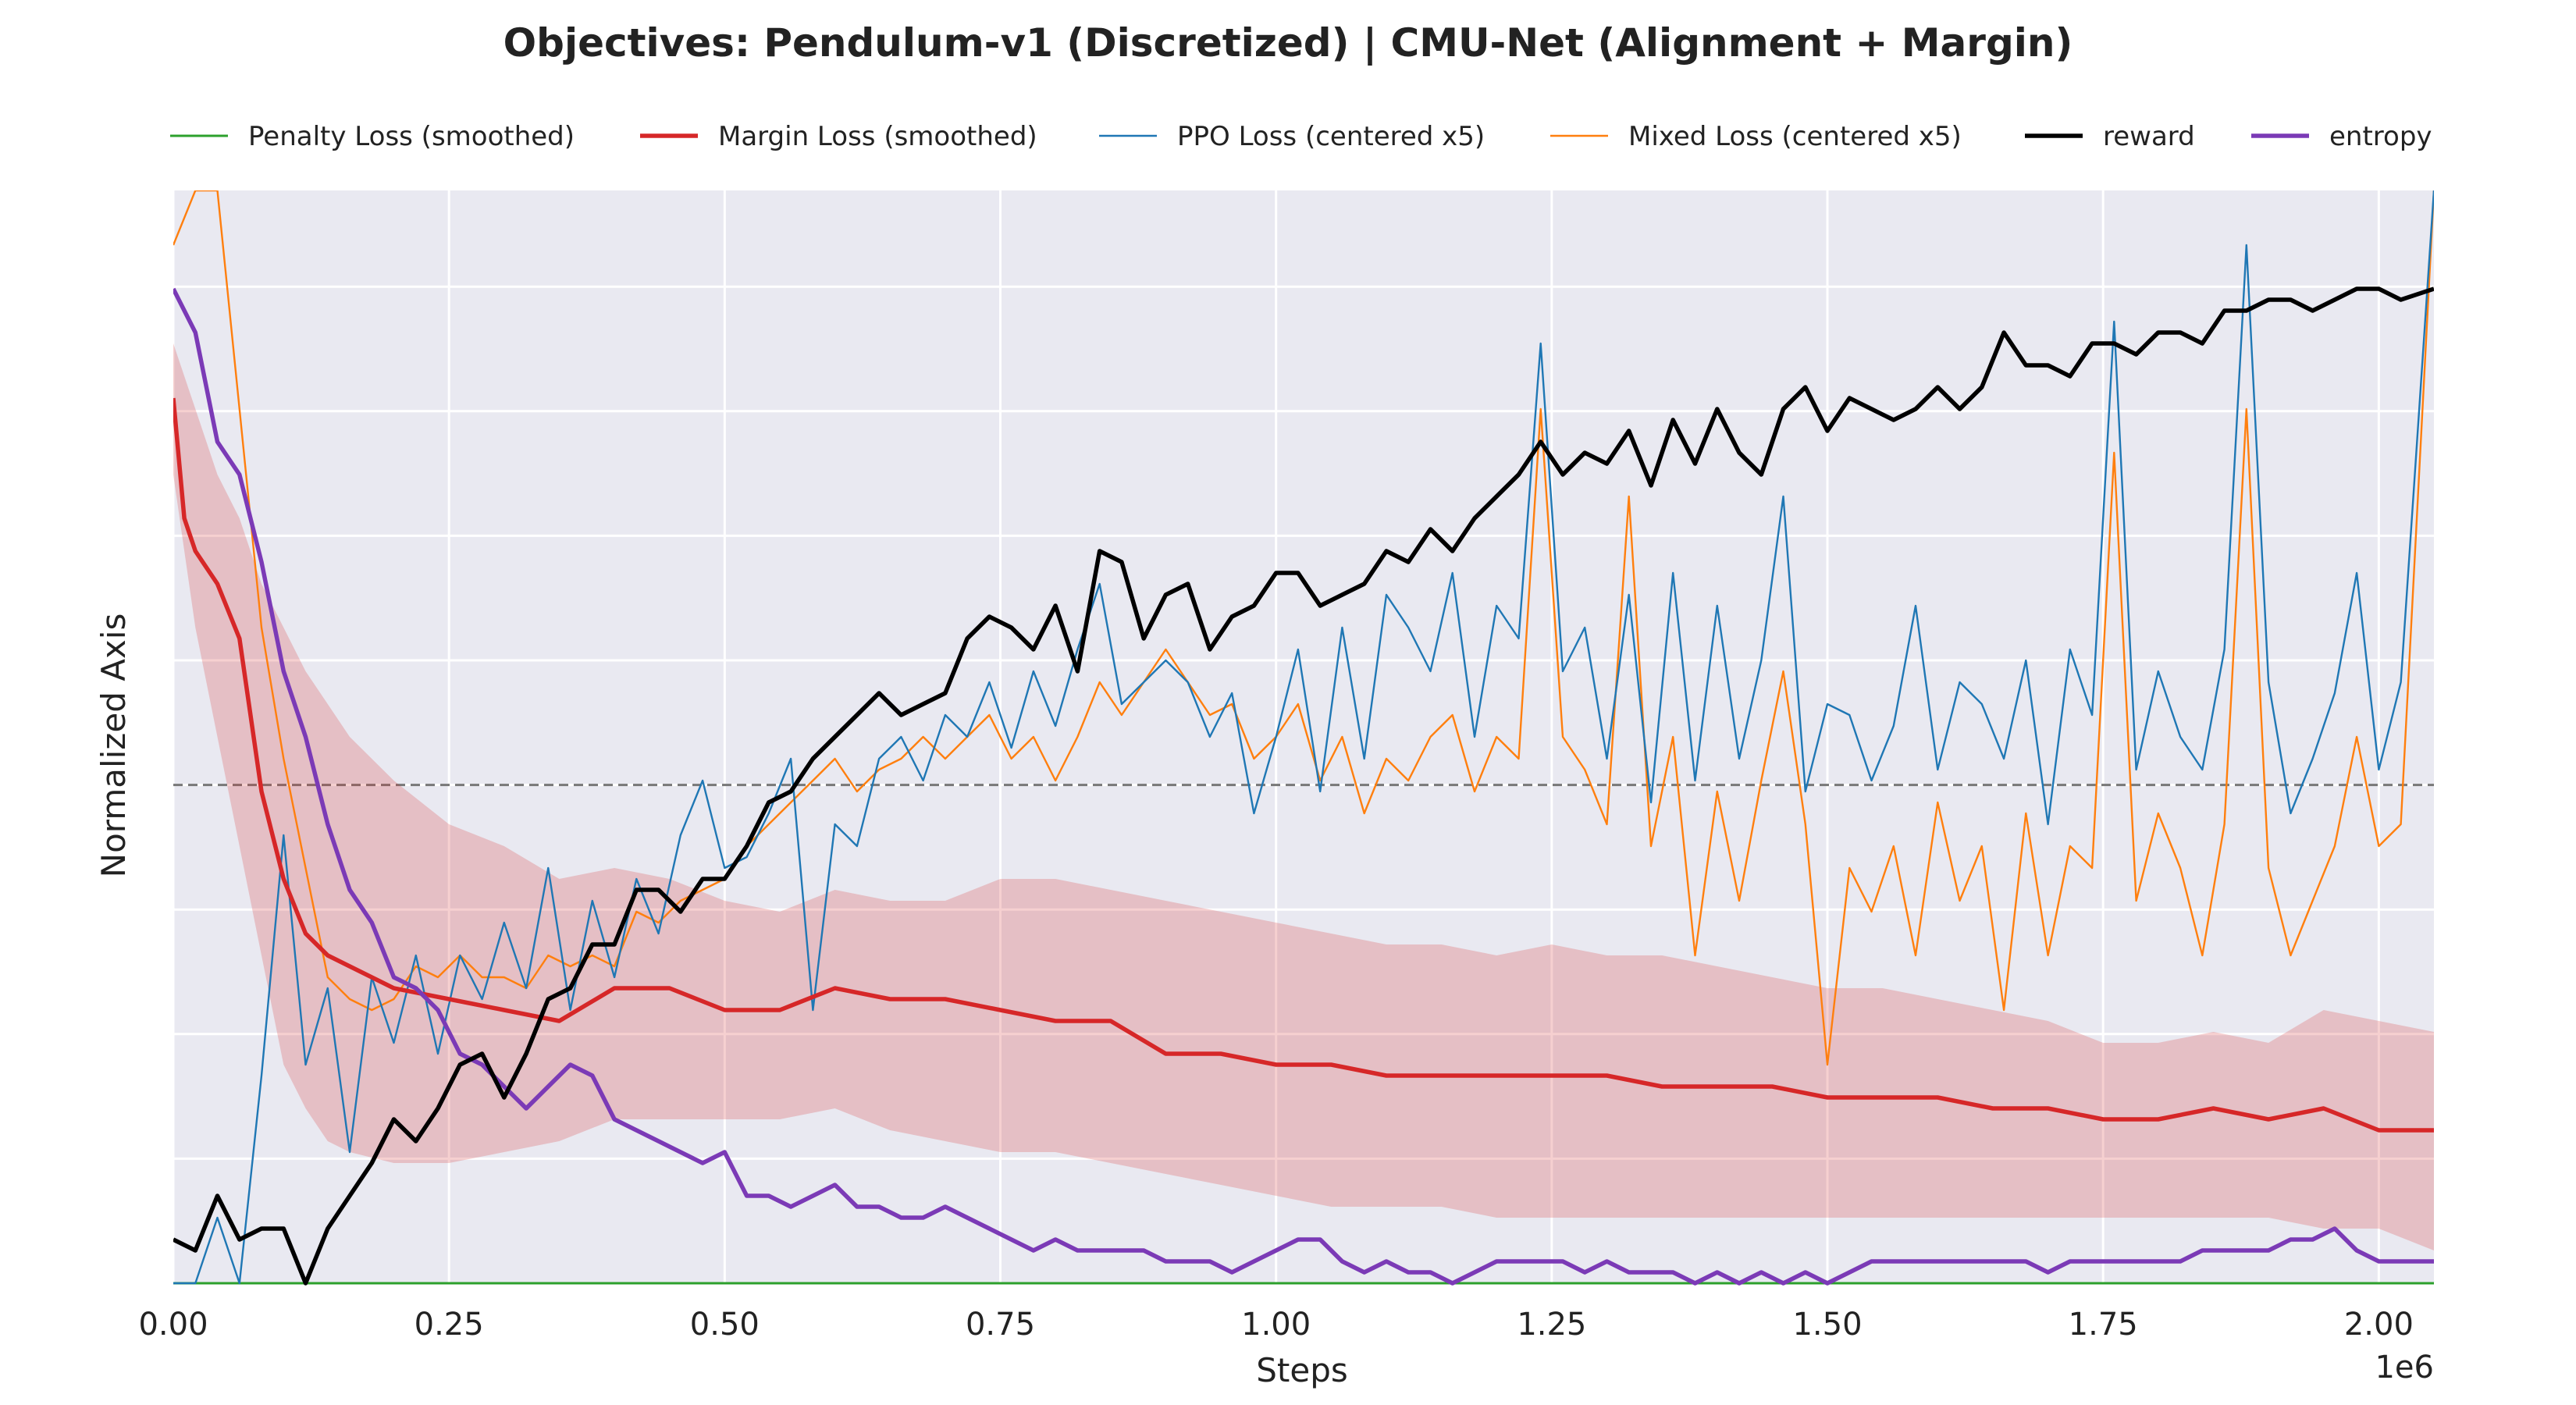 This screenshot has width=2576, height=1405. I want to click on legend-item-margin-loss-smoothed: Margin Loss (smoothed), so click(838, 136).